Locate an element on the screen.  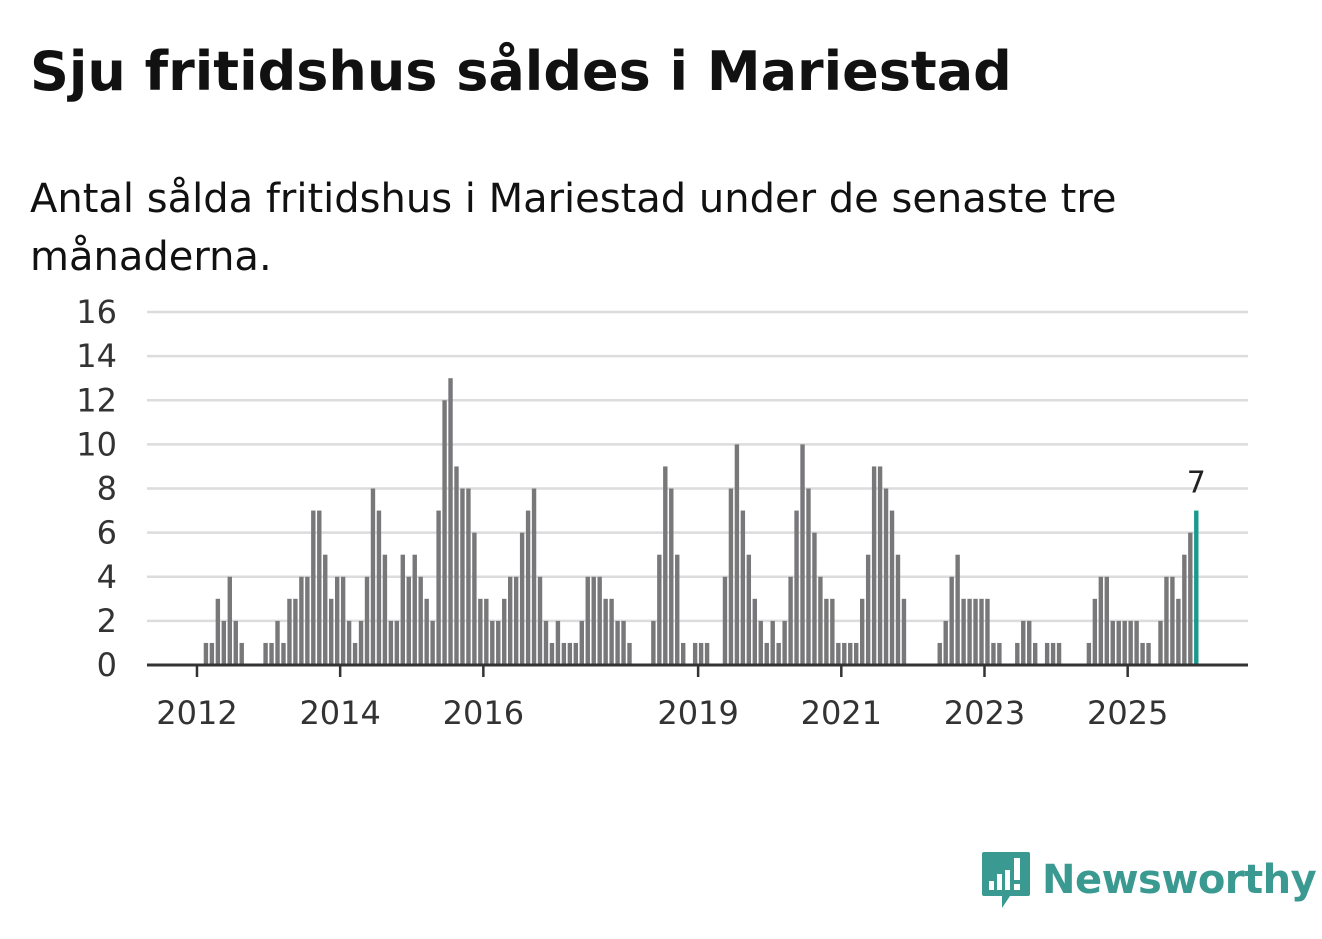
y-tick-label: 12 is located at coordinates (96, 400).